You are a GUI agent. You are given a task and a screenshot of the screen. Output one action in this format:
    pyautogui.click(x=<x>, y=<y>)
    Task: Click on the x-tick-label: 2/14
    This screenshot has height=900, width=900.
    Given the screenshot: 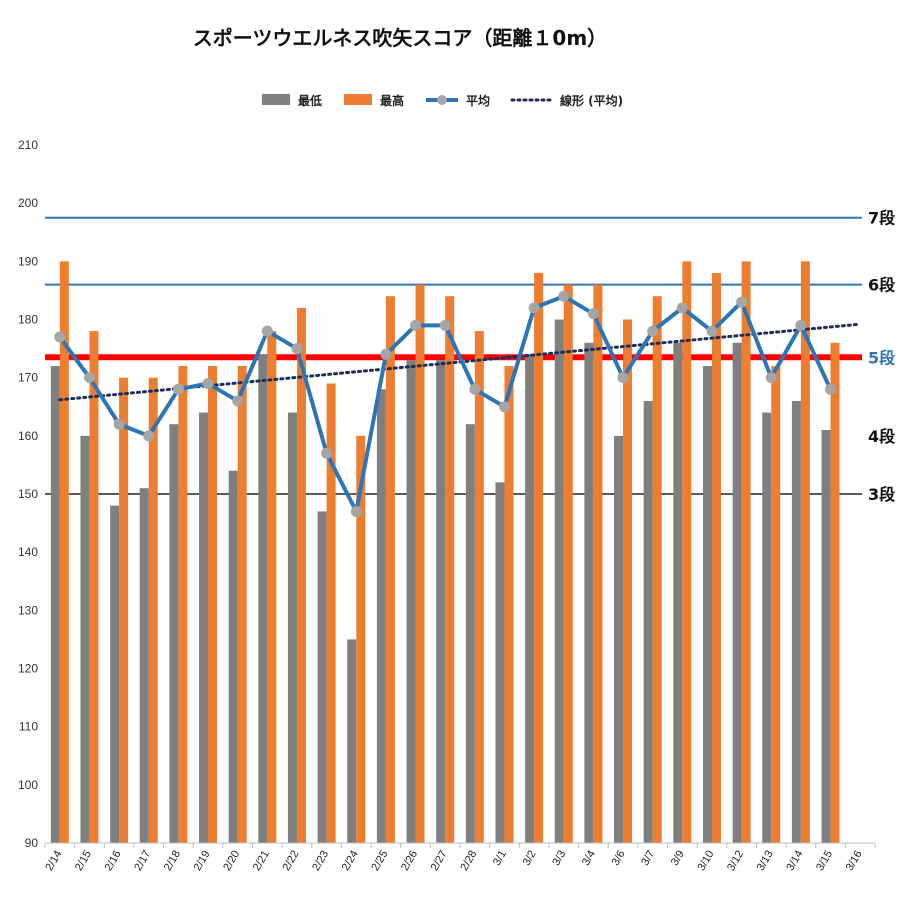 What is the action you would take?
    pyautogui.click(x=53, y=861)
    